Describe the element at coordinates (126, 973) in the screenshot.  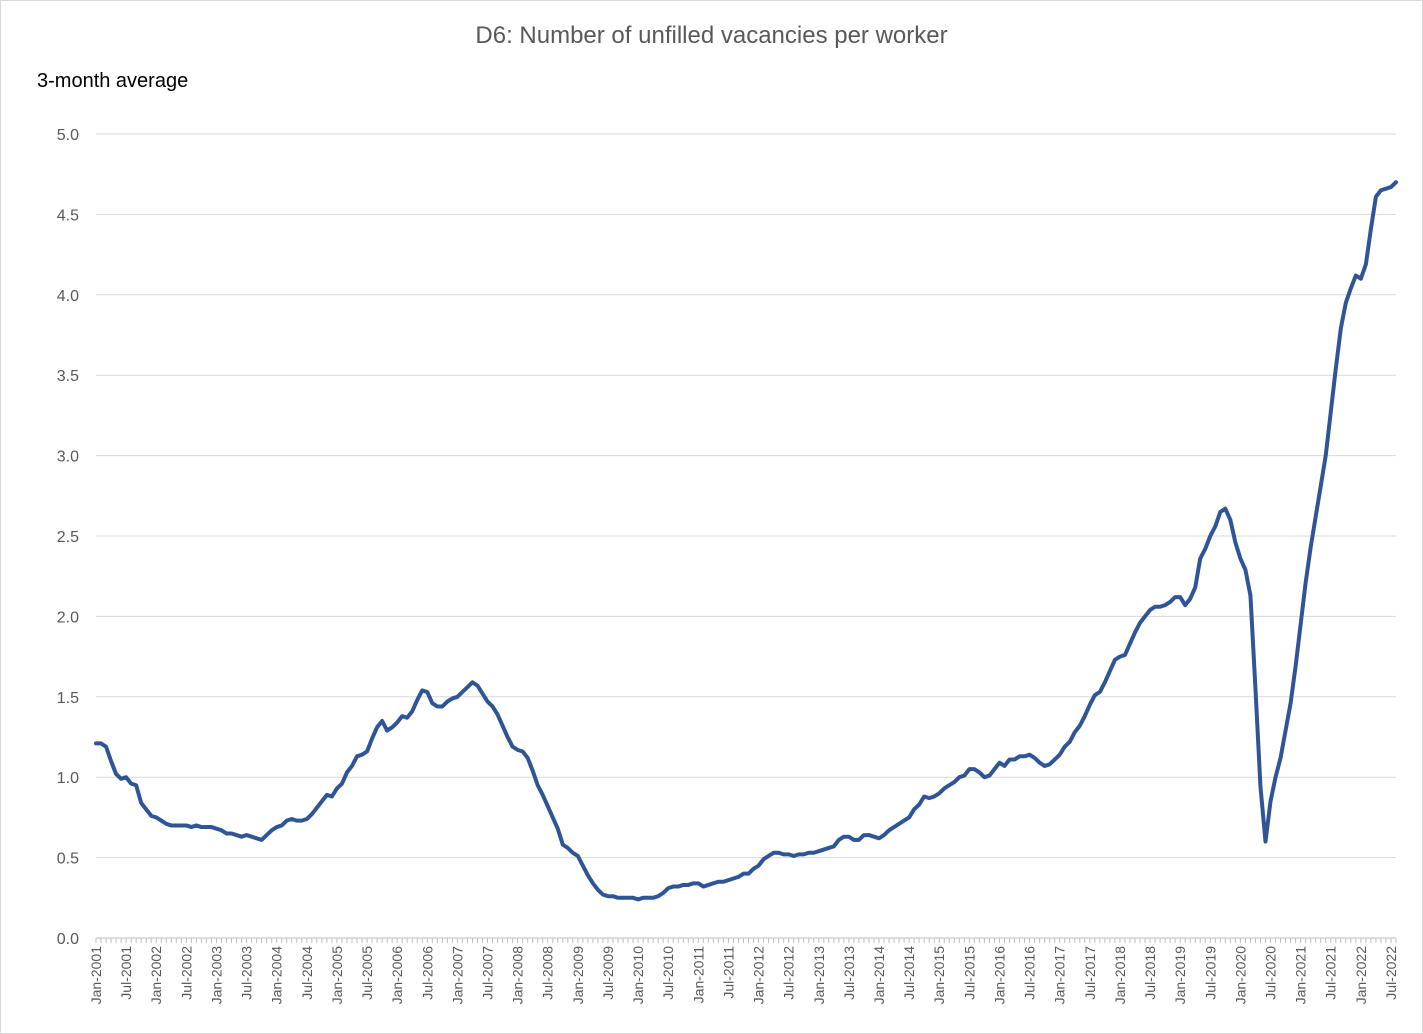
I see `x-tick-label: Jul-2001` at that location.